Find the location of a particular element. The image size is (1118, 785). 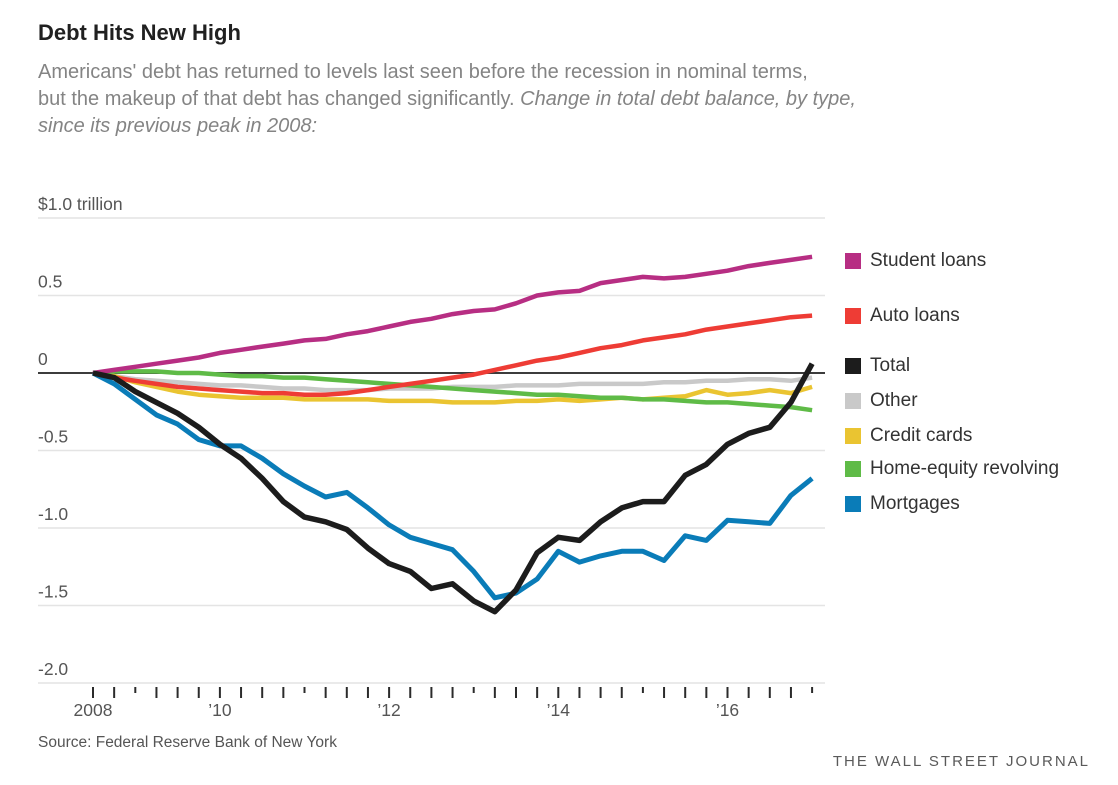

source-note: Source: Federal Reserve Bank of New York is located at coordinates (187, 742).